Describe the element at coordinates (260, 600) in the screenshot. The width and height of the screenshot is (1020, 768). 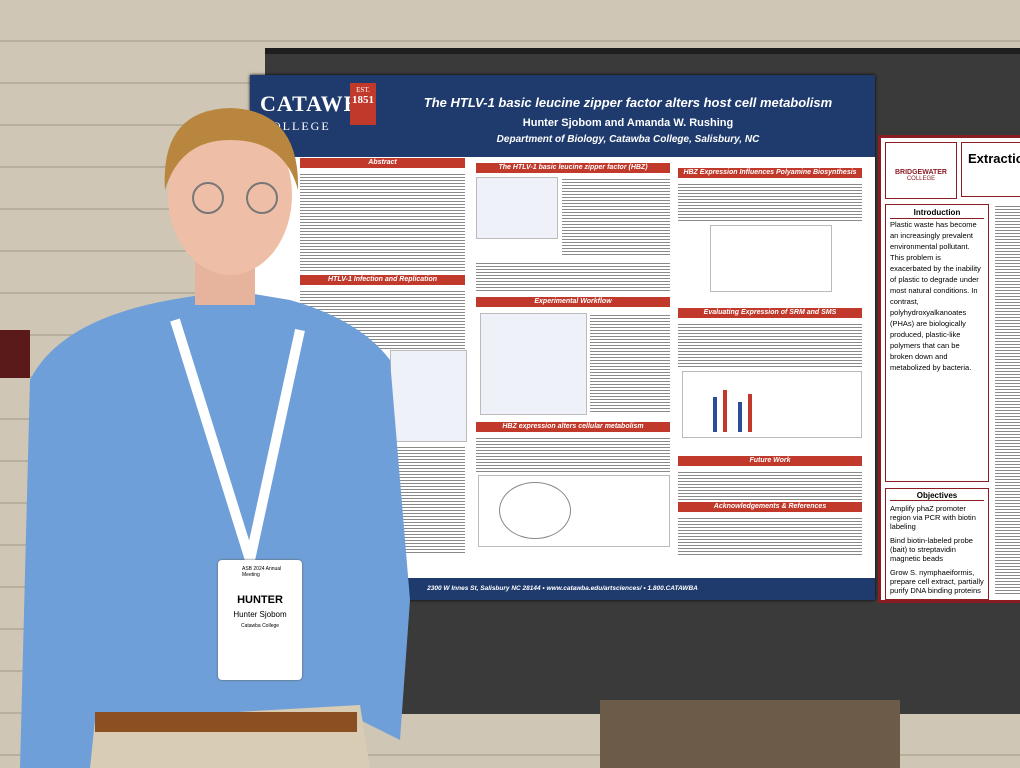
I see `badge-name: HUNTER` at that location.